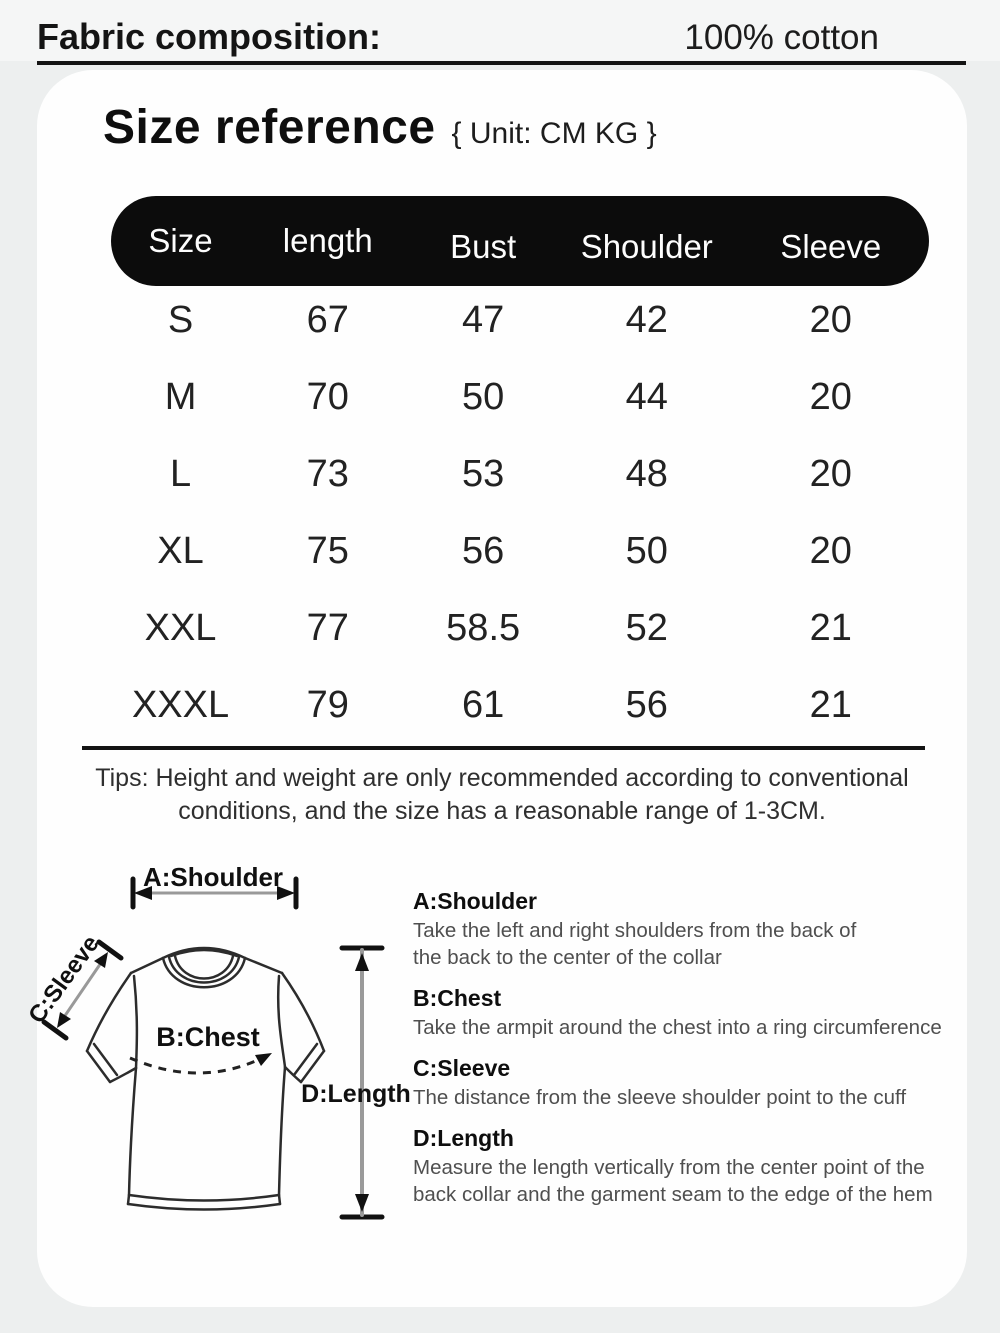 This screenshot has height=1333, width=1000. I want to click on column-header-bust: Bust, so click(483, 246).